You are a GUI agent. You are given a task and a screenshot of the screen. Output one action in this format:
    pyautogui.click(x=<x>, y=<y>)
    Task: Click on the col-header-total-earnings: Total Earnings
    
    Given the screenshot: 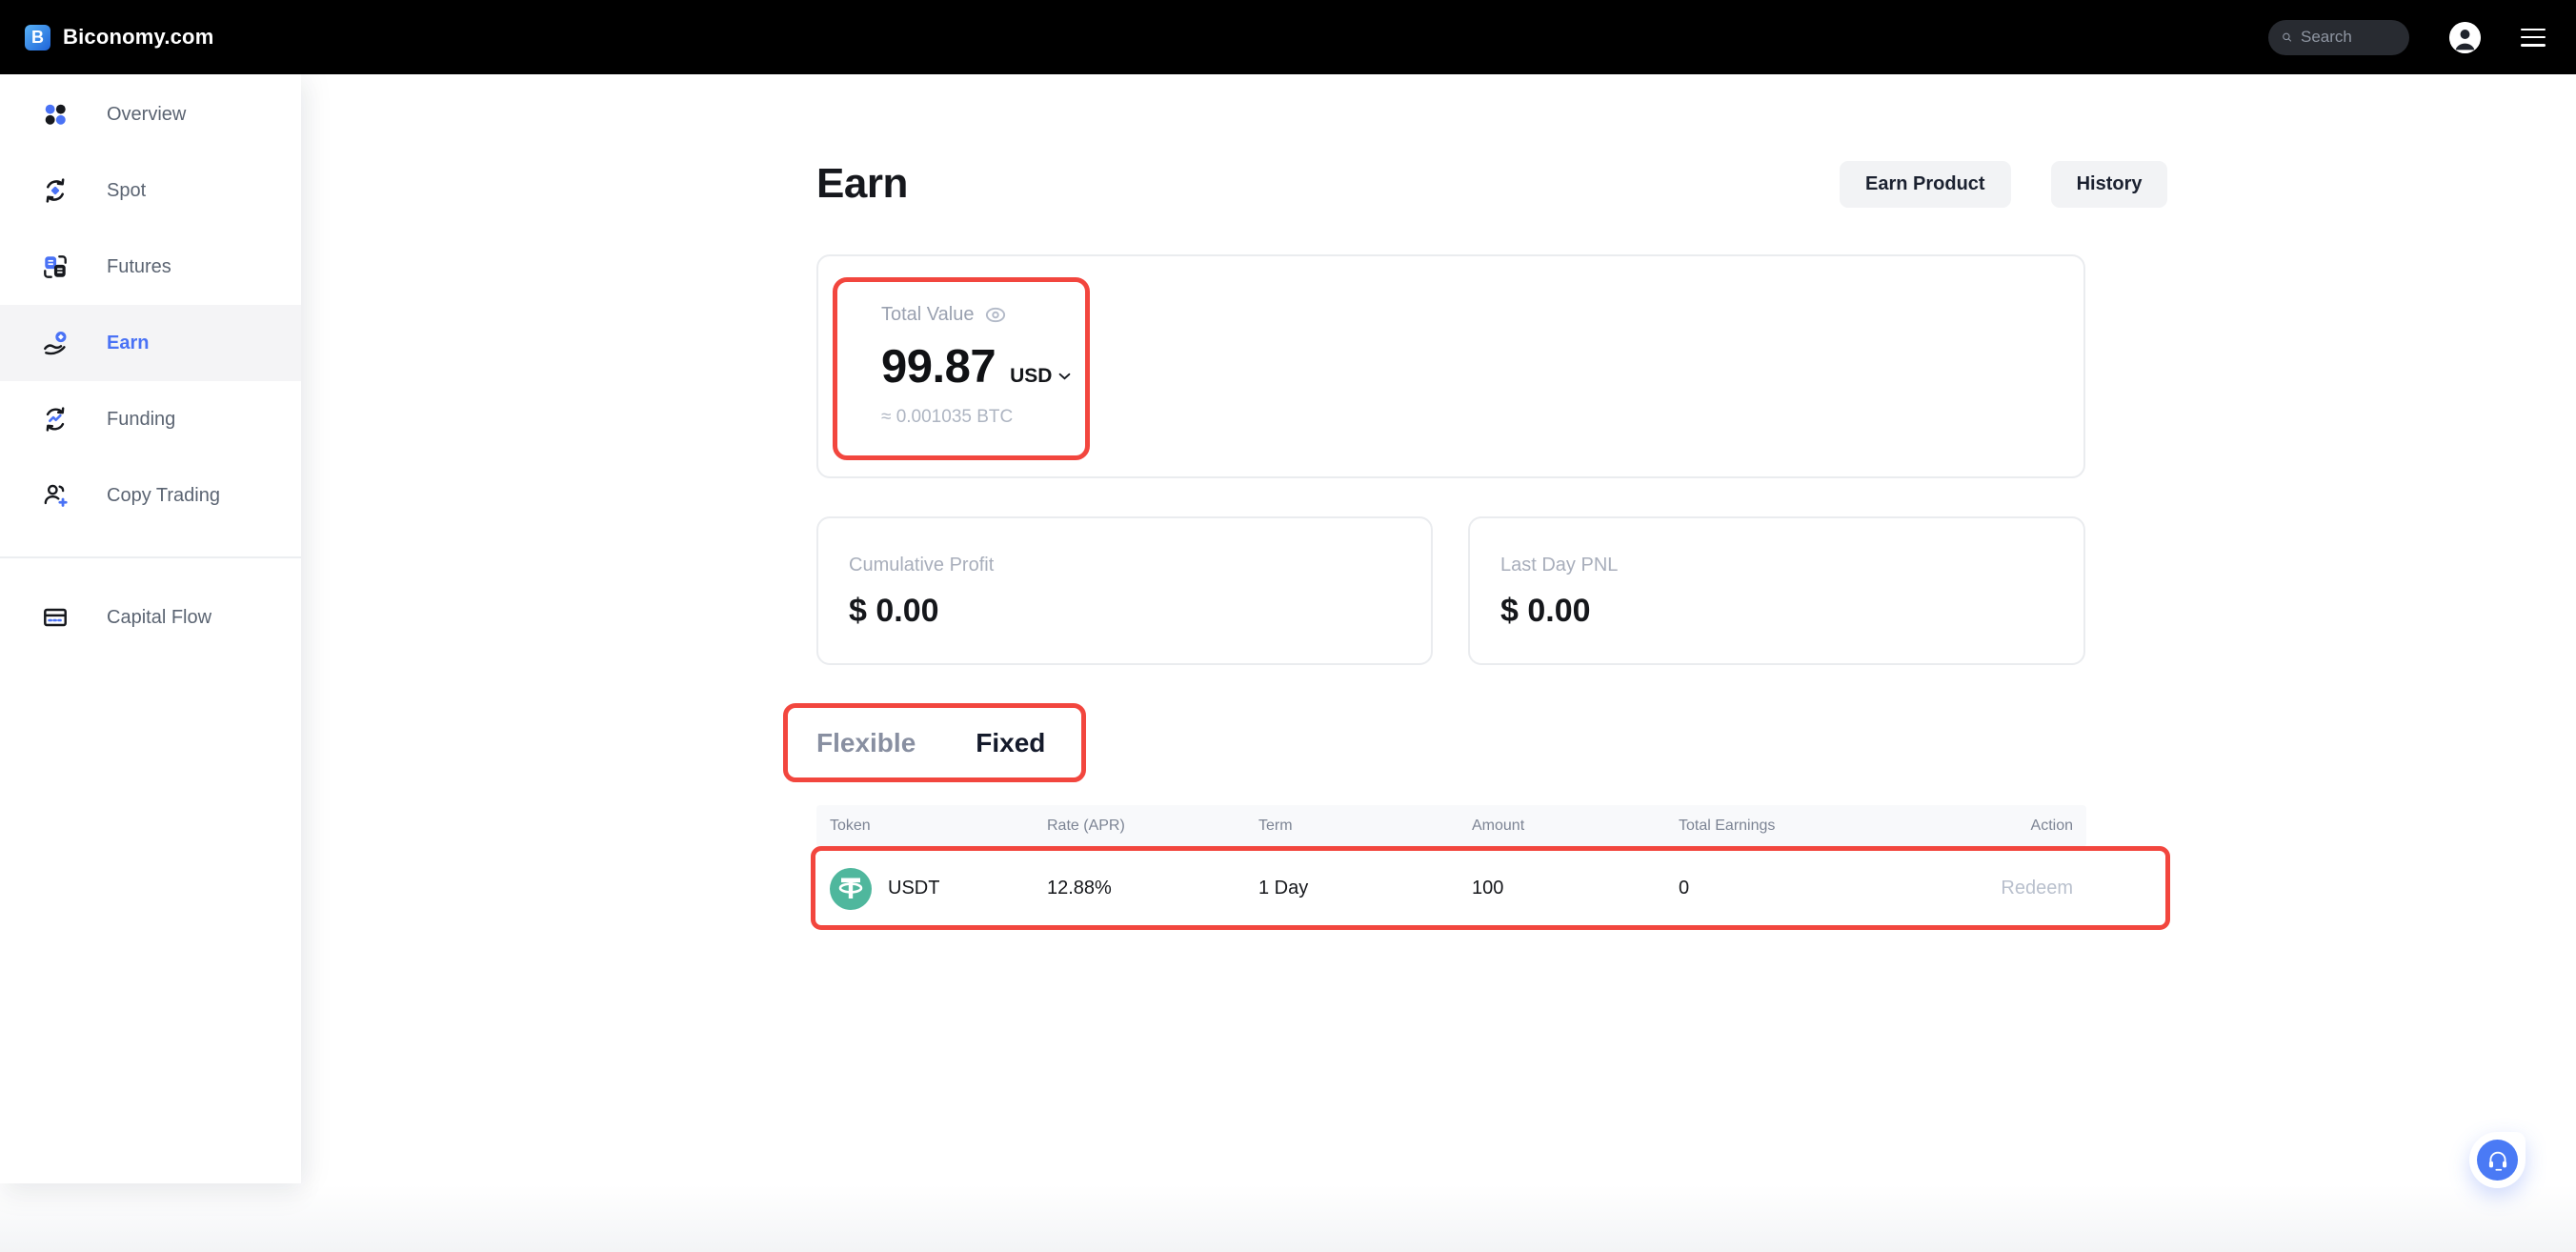 What is the action you would take?
    pyautogui.click(x=1727, y=826)
    